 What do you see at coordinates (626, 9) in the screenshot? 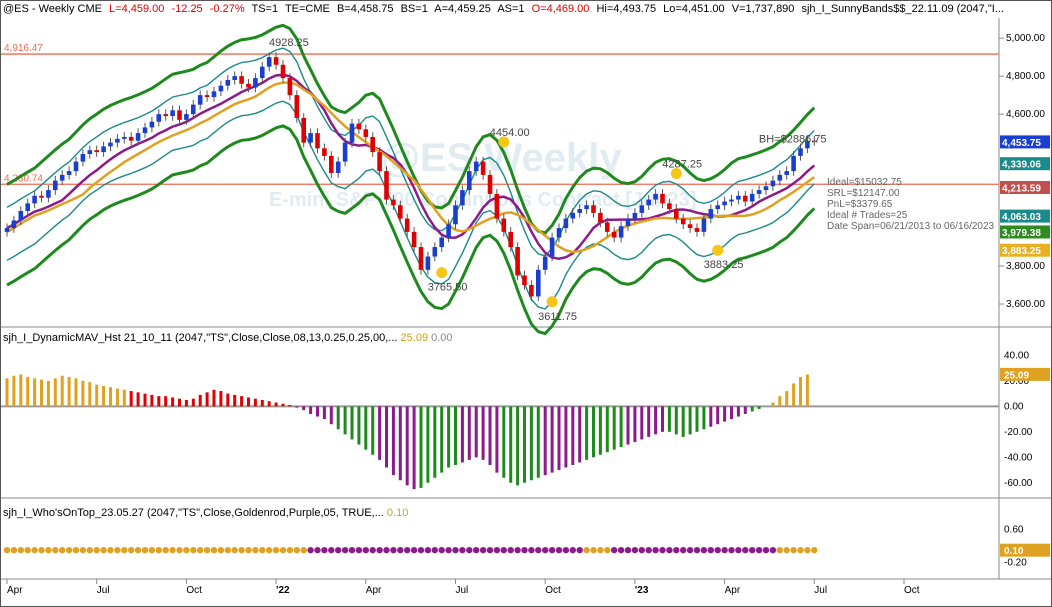
I see `high-label: Hi=4,493.75` at bounding box center [626, 9].